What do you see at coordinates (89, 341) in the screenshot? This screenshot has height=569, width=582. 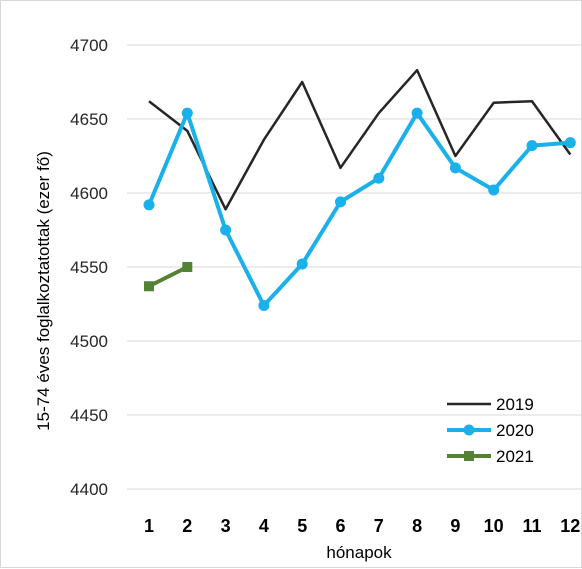 I see `y-tick-label: 4500` at bounding box center [89, 341].